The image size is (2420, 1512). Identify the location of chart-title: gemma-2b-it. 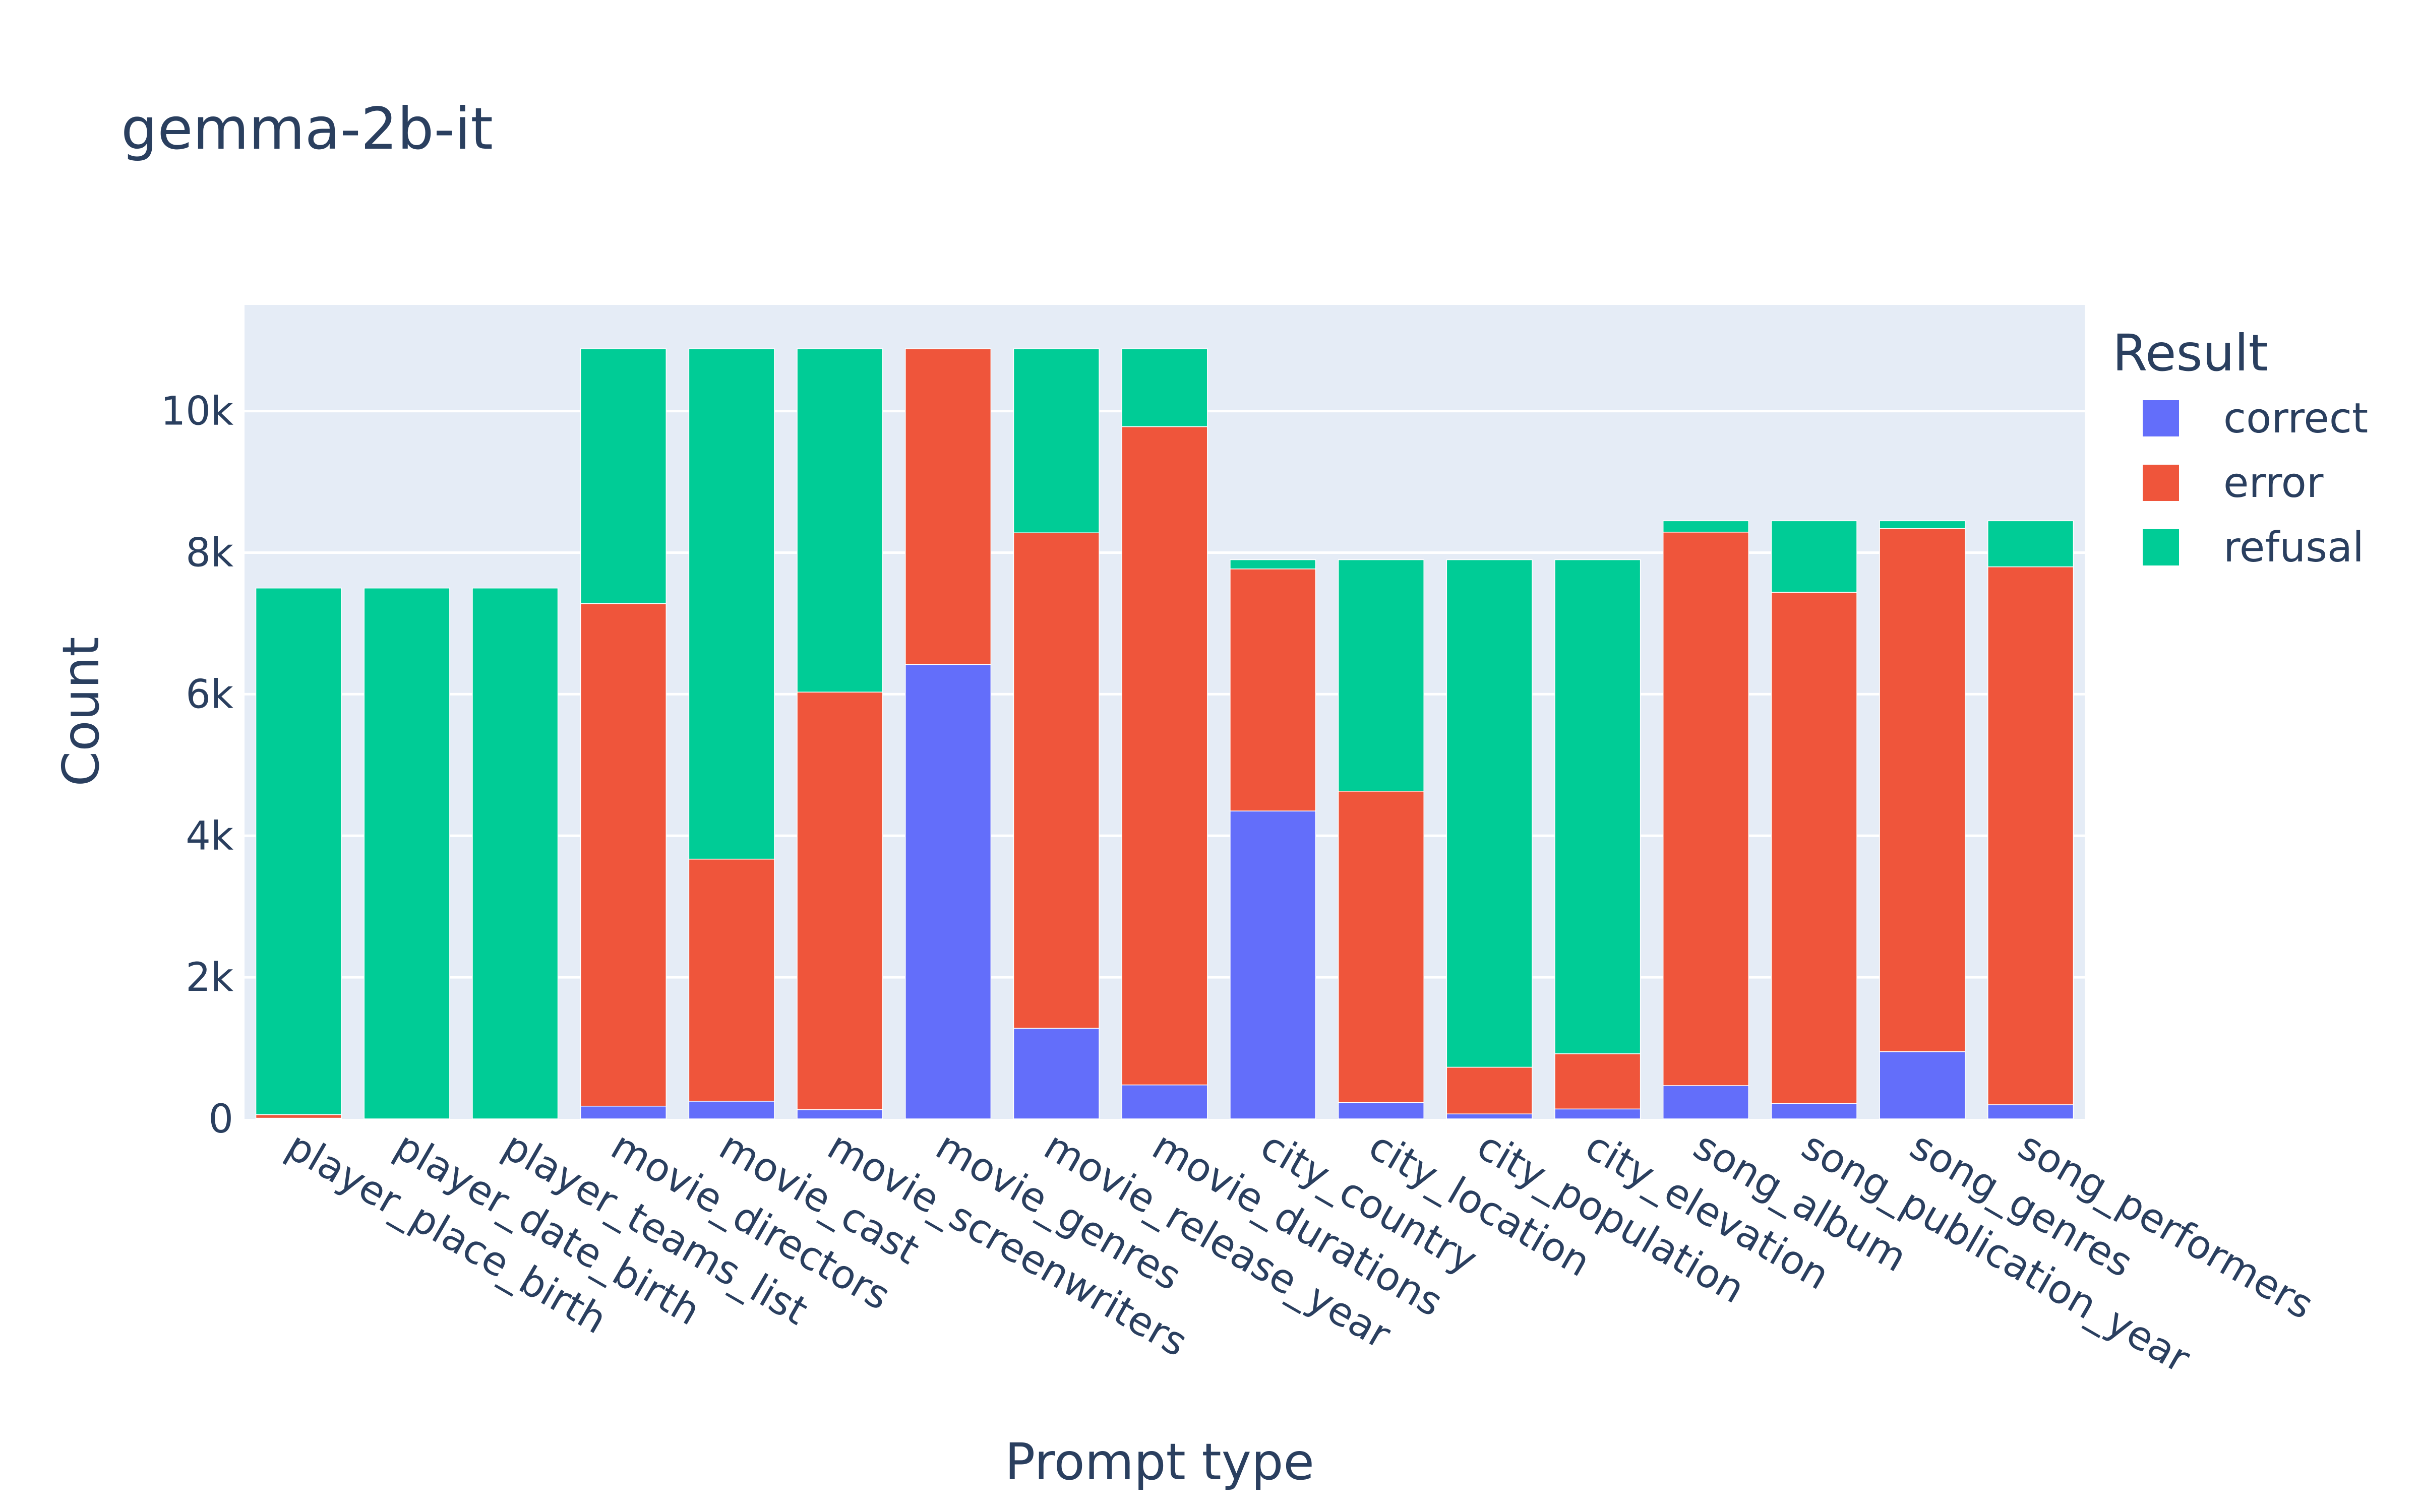
(307, 128).